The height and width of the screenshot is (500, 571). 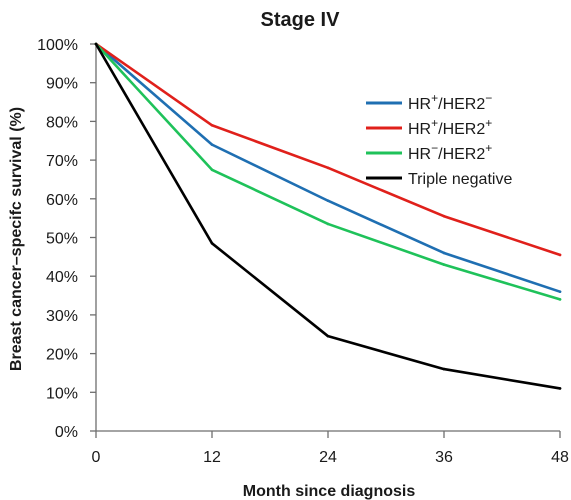 What do you see at coordinates (460, 179) in the screenshot?
I see `legend-label-triple-negative: Triple negative` at bounding box center [460, 179].